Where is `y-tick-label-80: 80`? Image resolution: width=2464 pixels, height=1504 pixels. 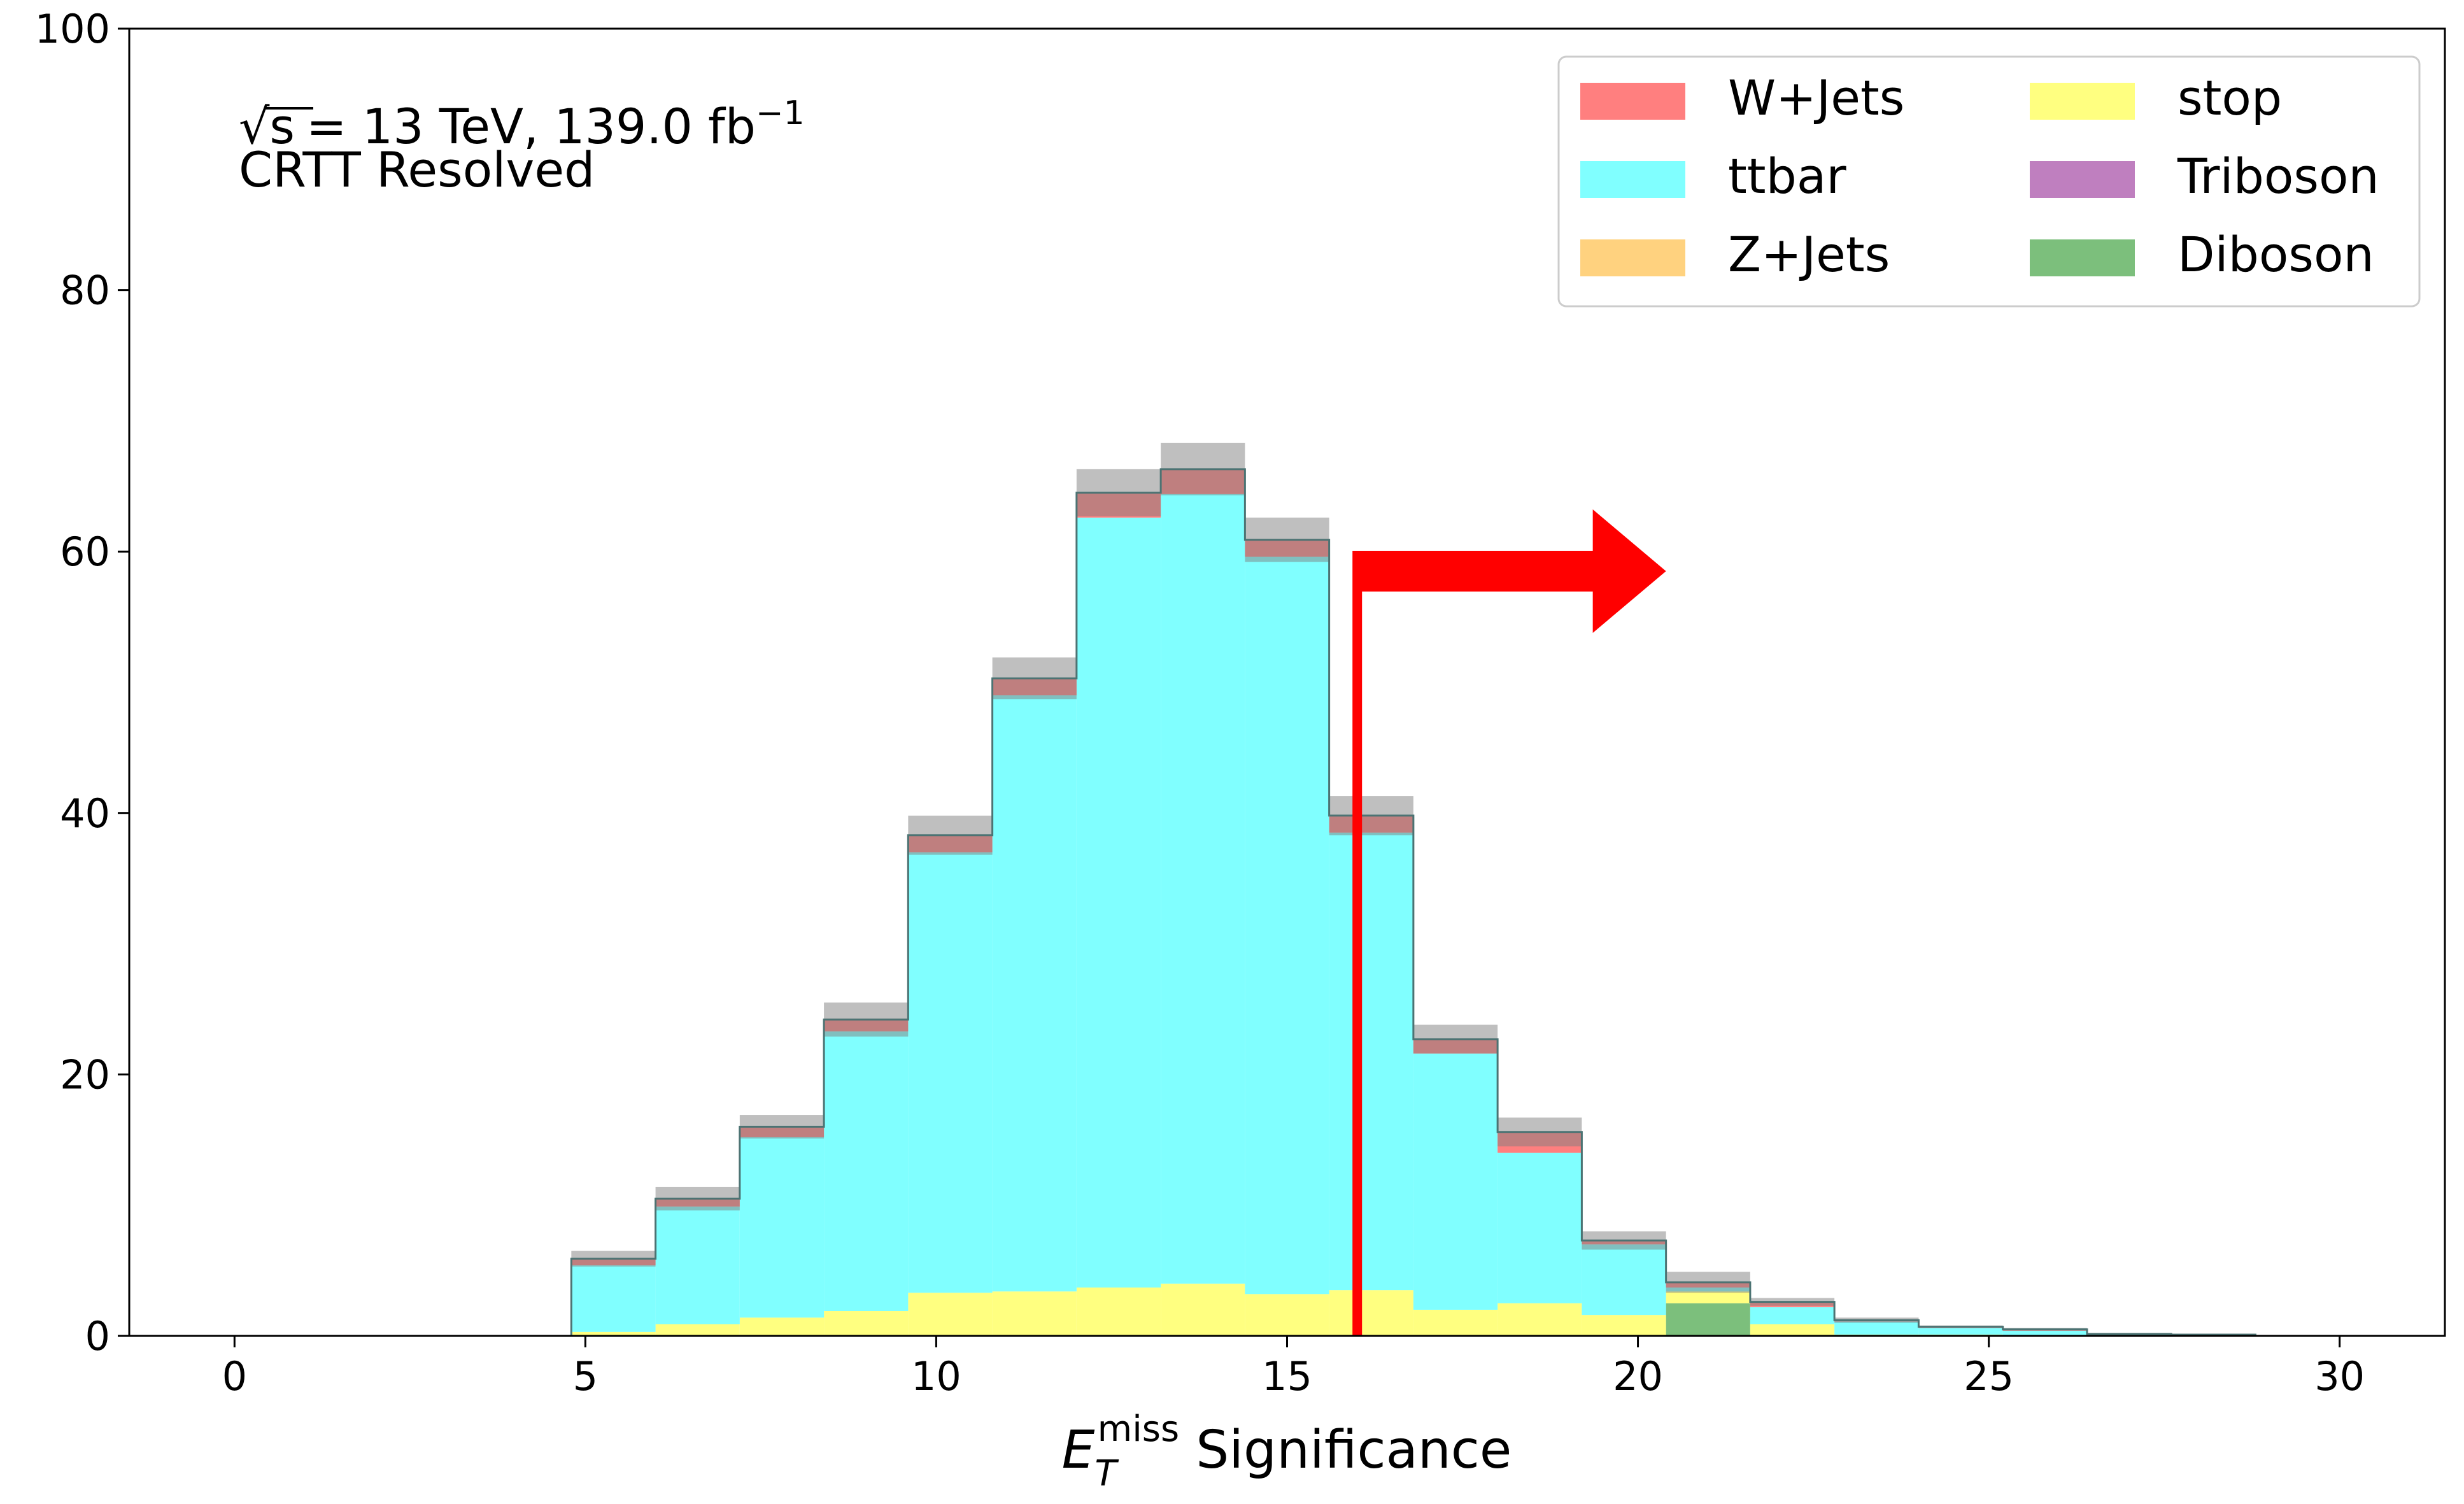 y-tick-label-80: 80 is located at coordinates (85, 290).